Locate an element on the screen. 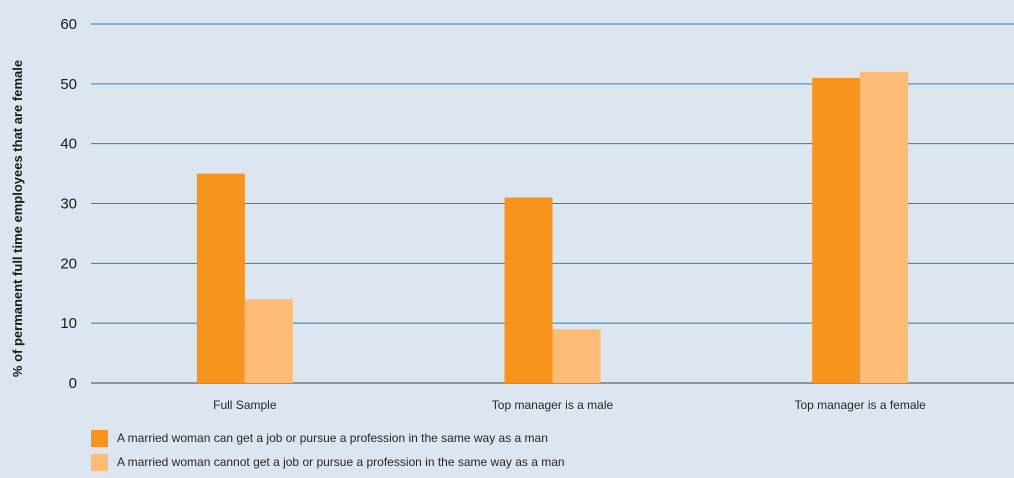 The width and height of the screenshot is (1014, 478). x-category-label: Top manager is a female is located at coordinates (860, 405).